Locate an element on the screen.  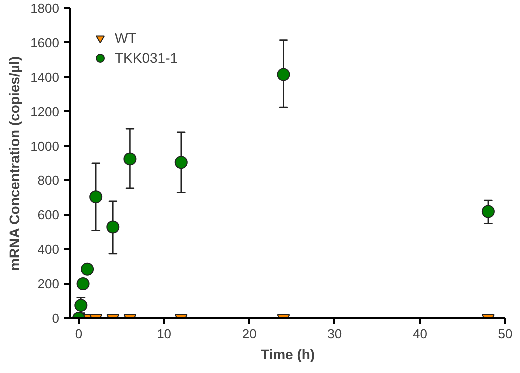
y-tick-label: 1800 is located at coordinates (45, 8).